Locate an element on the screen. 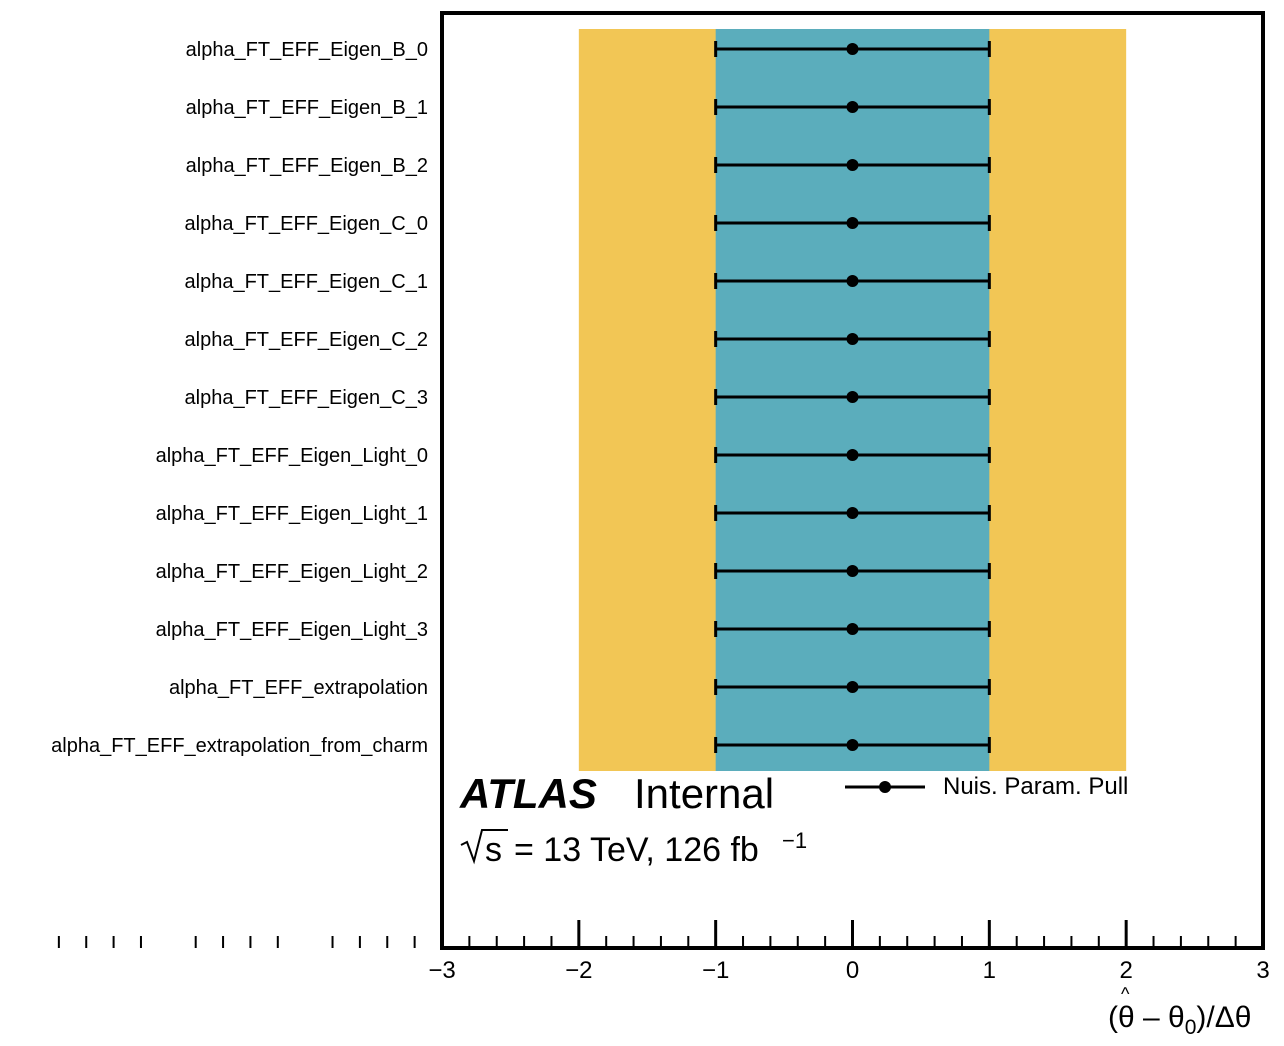 This screenshot has width=1284, height=1046. nuisance-parameter-label: alpha_FT_EFF_Eigen_B_2 is located at coordinates (307, 166).